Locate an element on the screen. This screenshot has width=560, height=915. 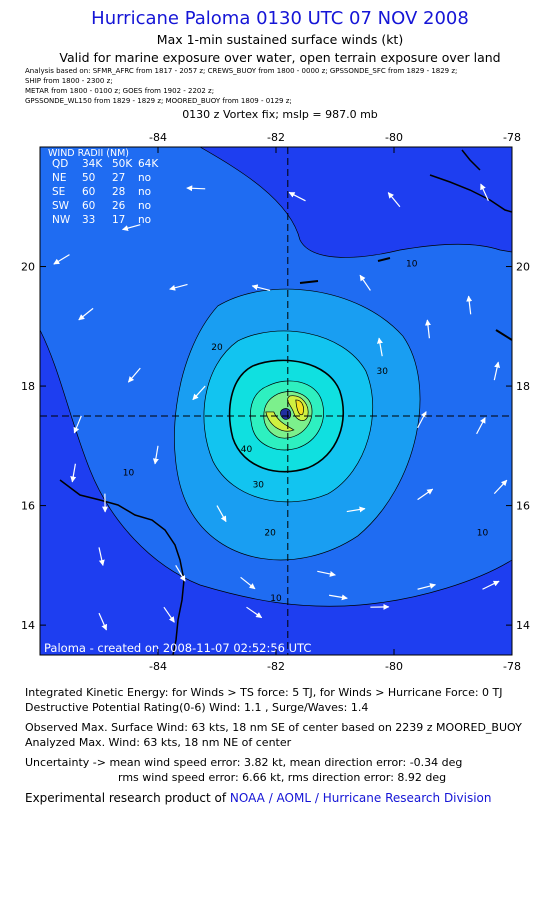
x-tick-label-top: -84 is located at coordinates (158, 137).